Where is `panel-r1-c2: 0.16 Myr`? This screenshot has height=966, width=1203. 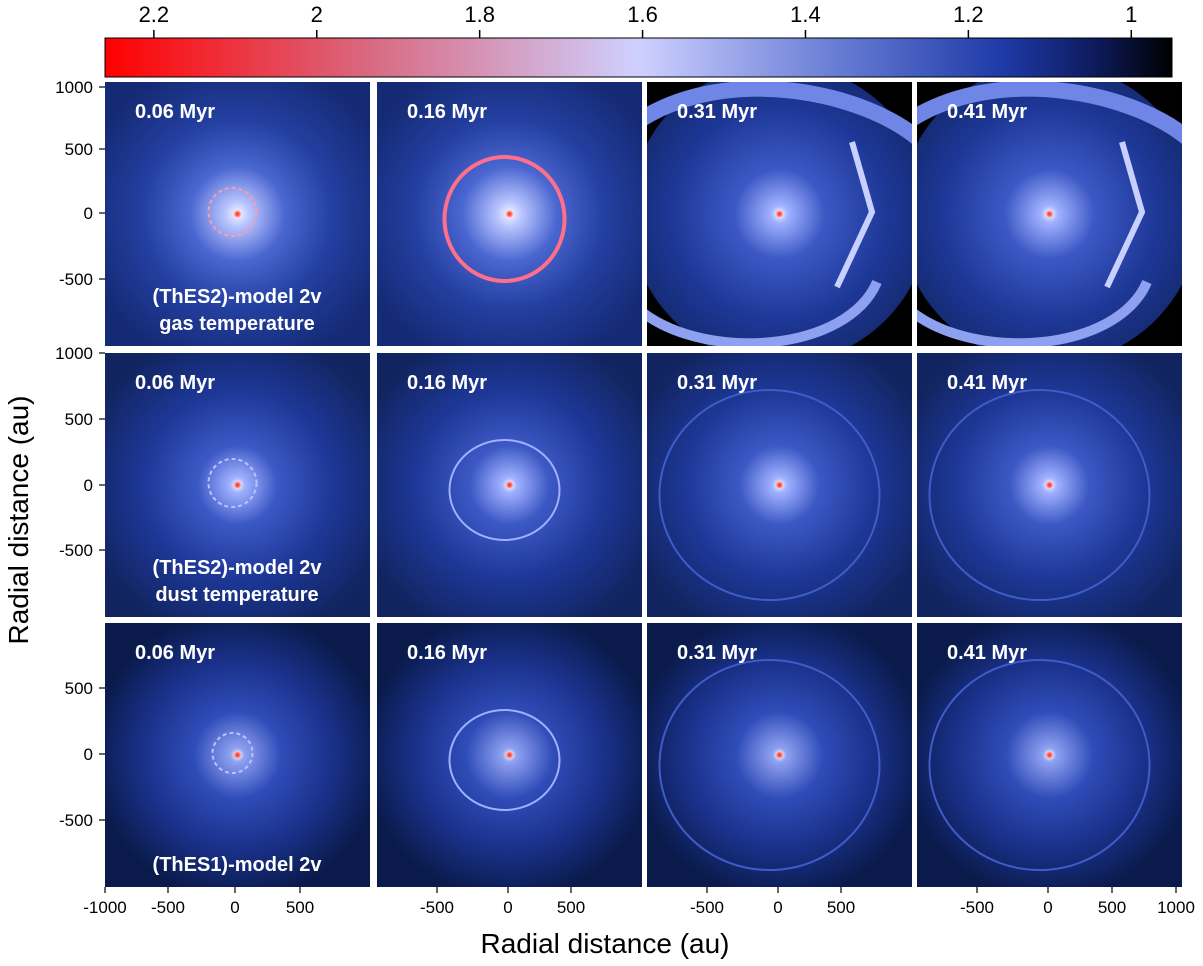
panel-r1-c2: 0.16 Myr is located at coordinates (509, 214).